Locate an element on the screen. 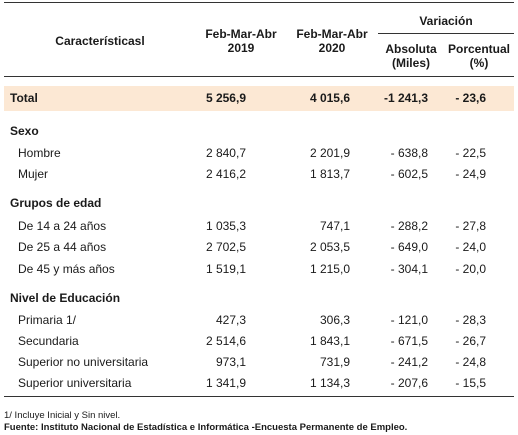  row-label: De 25 a 44 años is located at coordinates (62, 247).